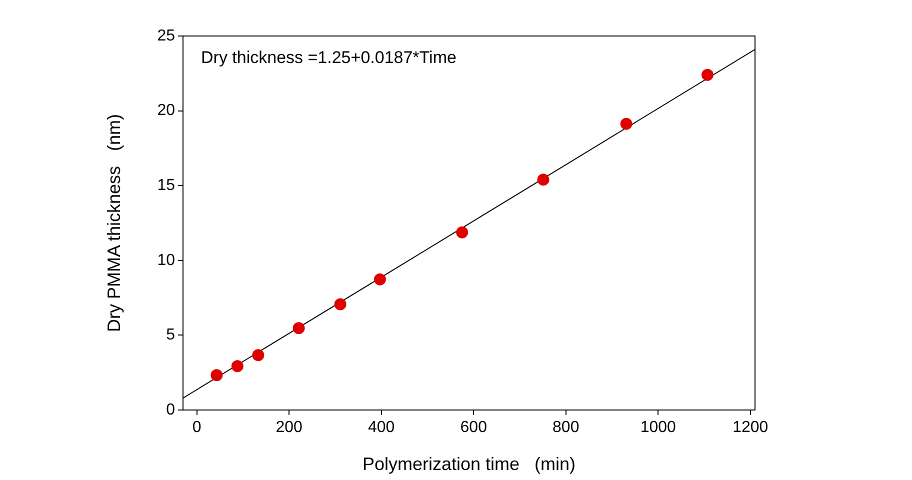 The width and height of the screenshot is (912, 480). Describe the element at coordinates (469, 464) in the screenshot. I see `x-axis-title: Polymerization time (min)` at that location.